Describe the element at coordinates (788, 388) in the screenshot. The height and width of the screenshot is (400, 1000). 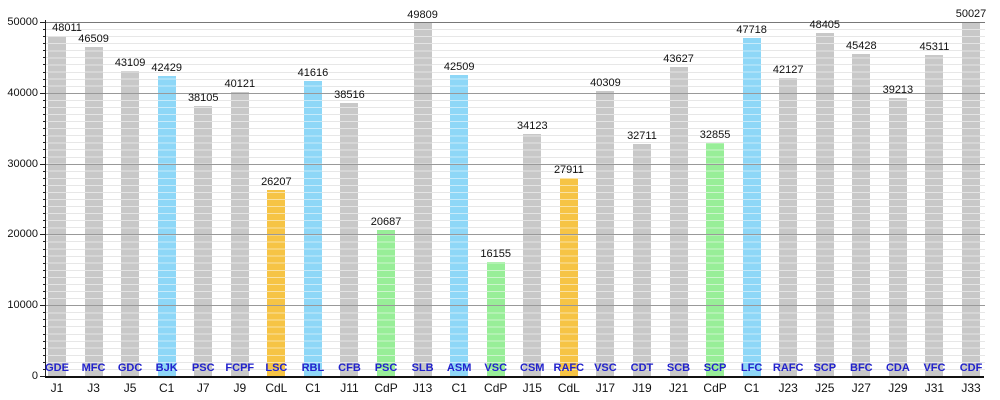
I see `x-tick-label: J23` at that location.